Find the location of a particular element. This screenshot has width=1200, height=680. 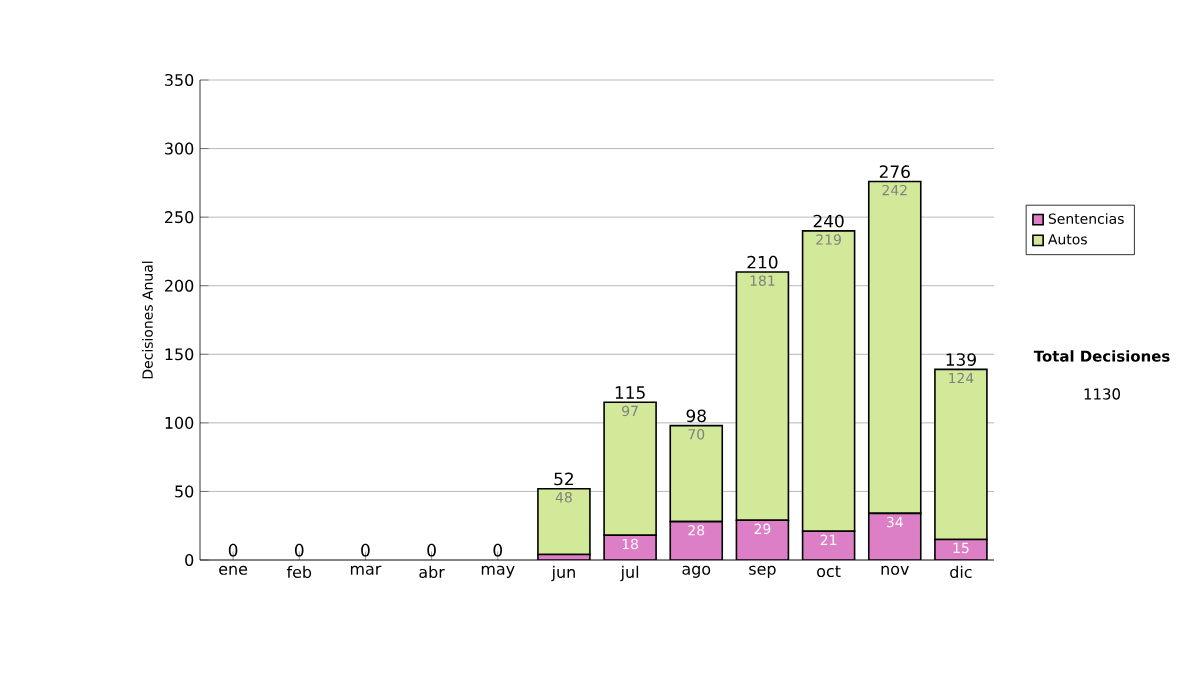

total-label: 139 is located at coordinates (961, 359).